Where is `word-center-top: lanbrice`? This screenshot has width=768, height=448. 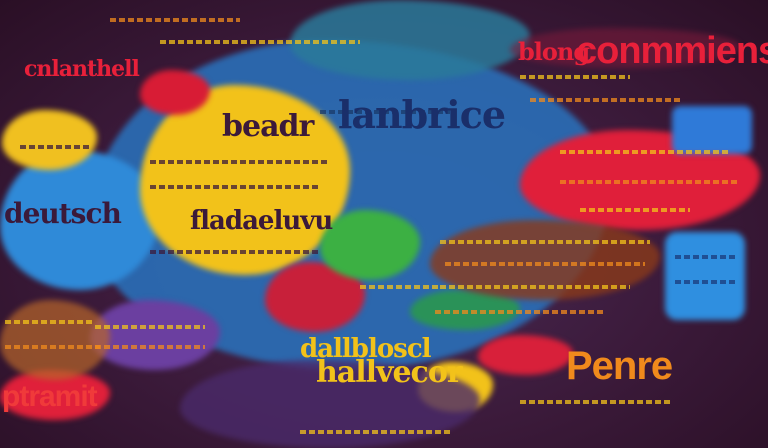
word-center-top: lanbrice is located at coordinates (422, 114).